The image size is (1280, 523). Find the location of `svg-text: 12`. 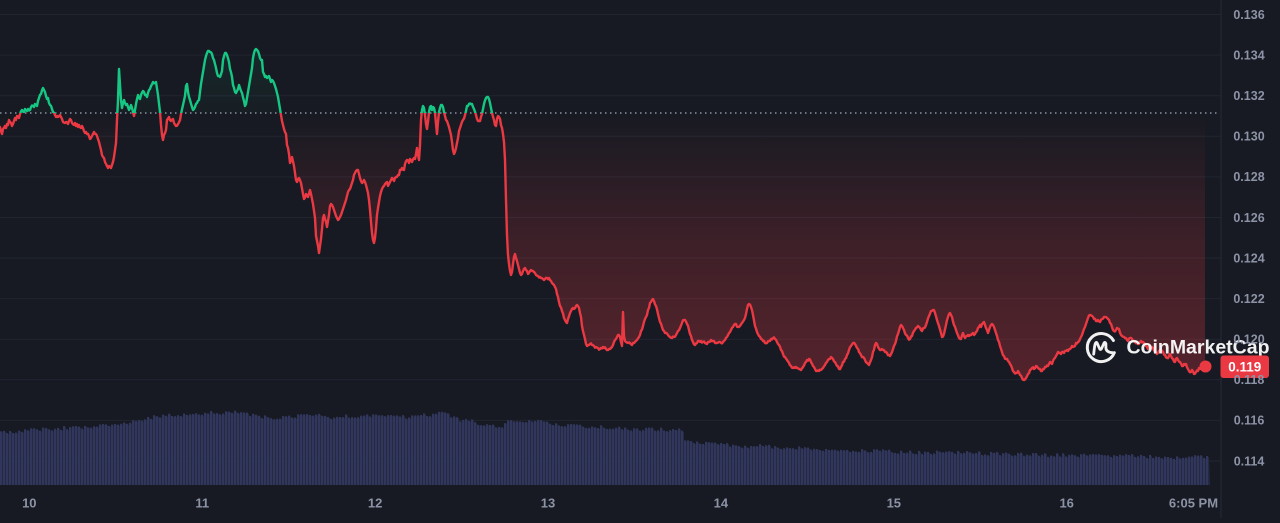

svg-text: 12 is located at coordinates (375, 503).